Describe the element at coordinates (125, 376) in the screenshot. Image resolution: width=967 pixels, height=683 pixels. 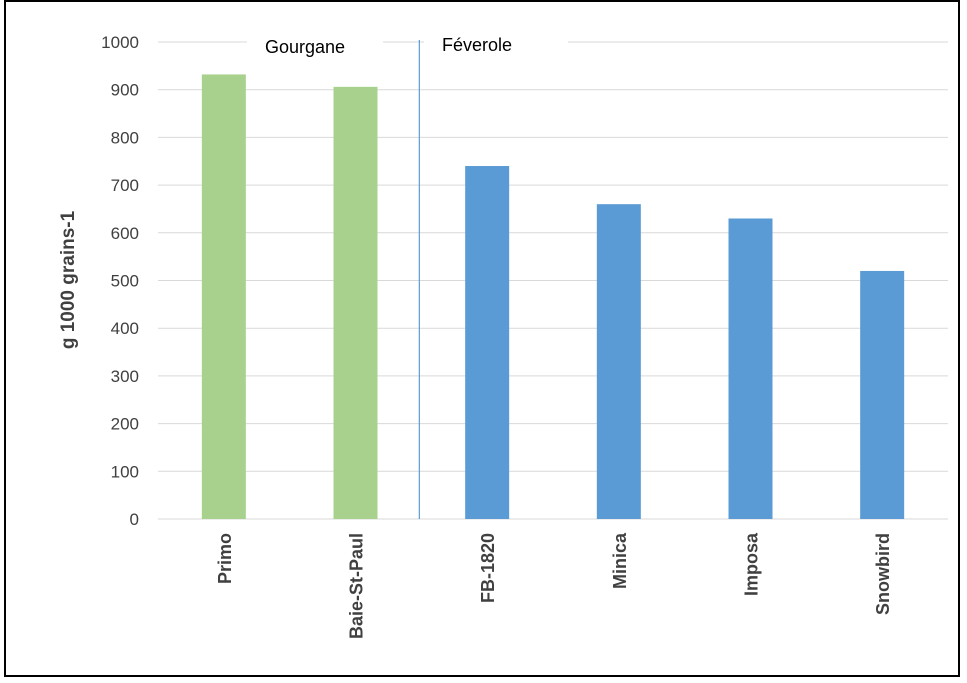
I see `y-tick-label: 300` at that location.